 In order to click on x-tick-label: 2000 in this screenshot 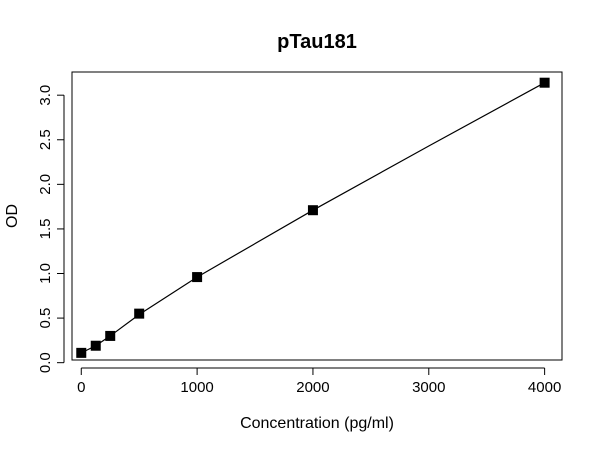, I will do `click(312, 387)`.